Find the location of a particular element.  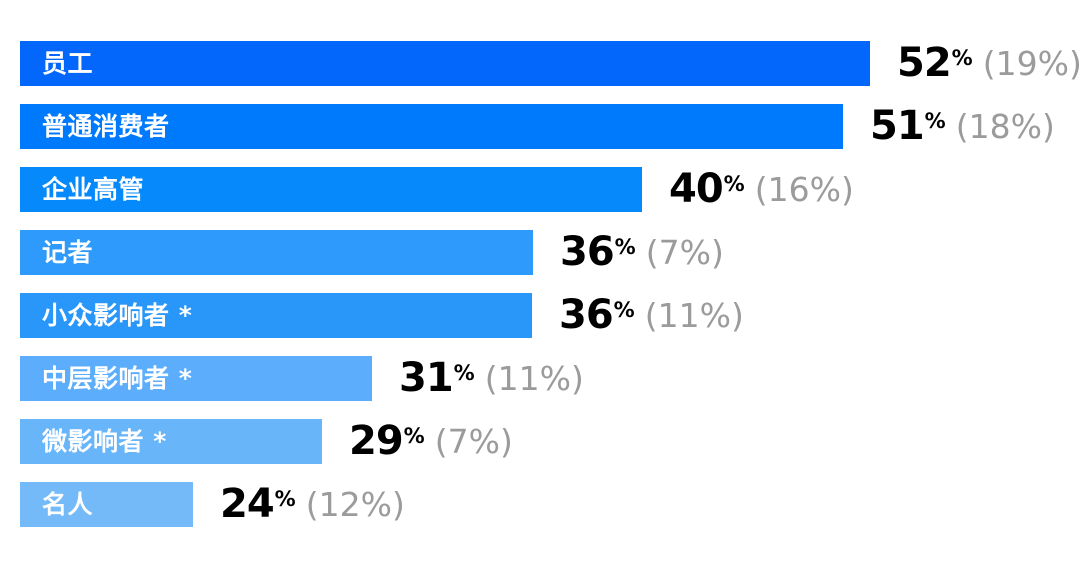

bar-label: 员工 is located at coordinates (68, 63).